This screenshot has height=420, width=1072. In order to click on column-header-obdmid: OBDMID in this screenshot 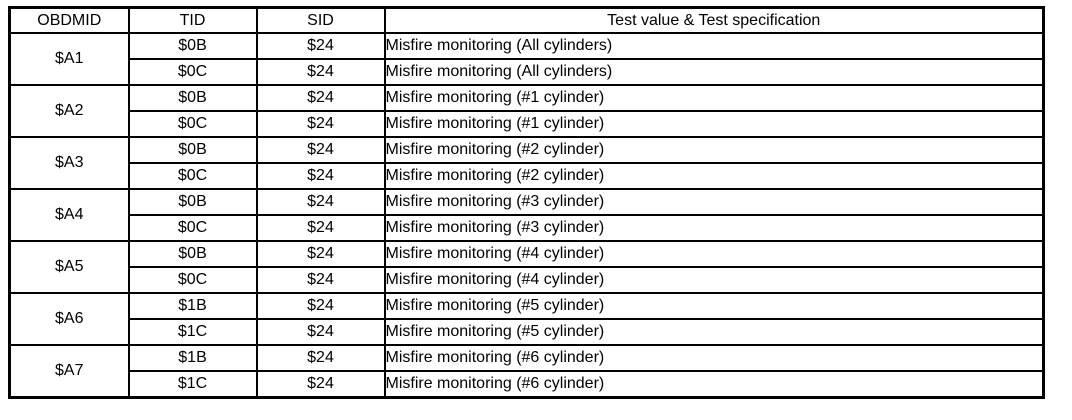, I will do `click(69, 20)`.